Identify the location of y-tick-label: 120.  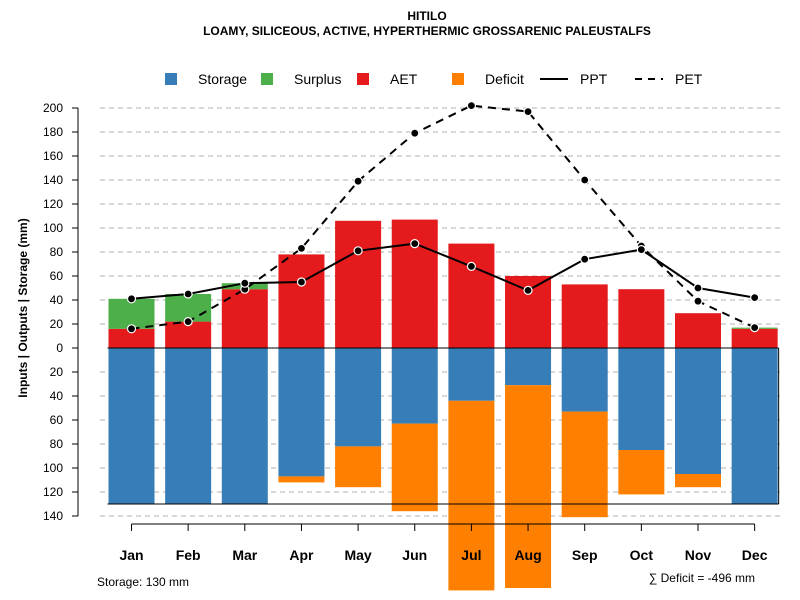
(53, 204).